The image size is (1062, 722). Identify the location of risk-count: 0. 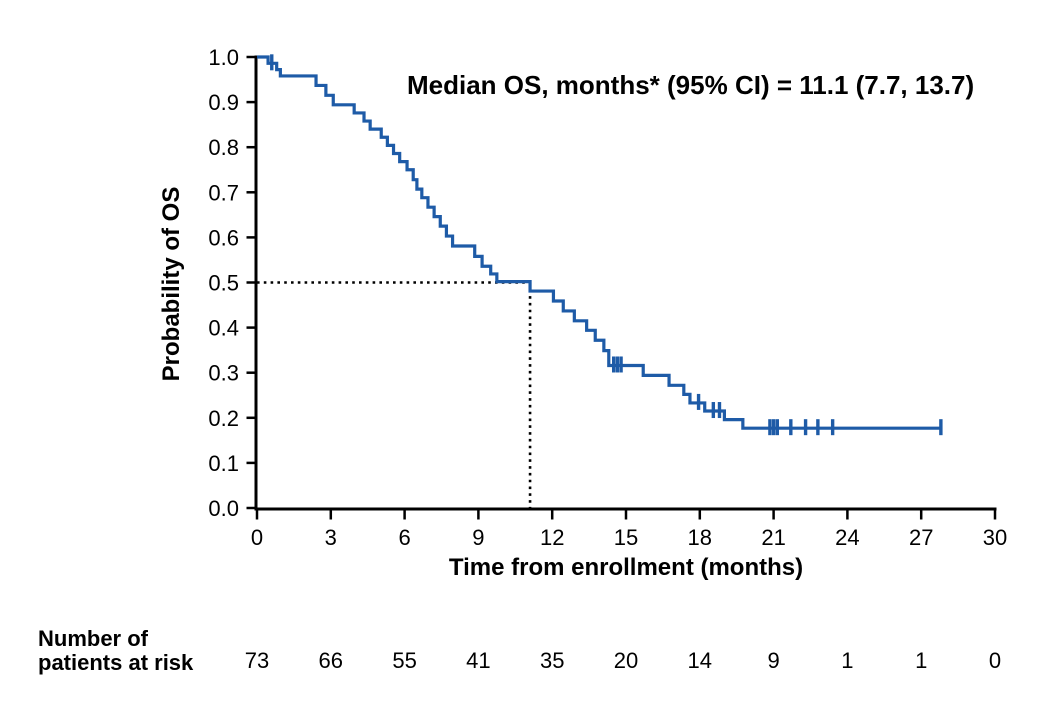
(995, 660).